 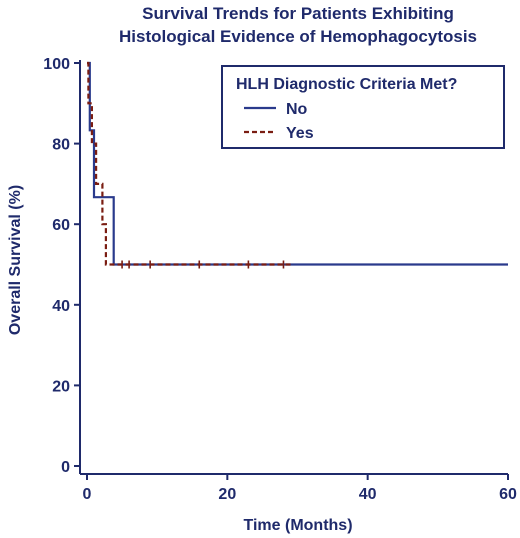 I want to click on x-tick-label: 60, so click(x=508, y=494).